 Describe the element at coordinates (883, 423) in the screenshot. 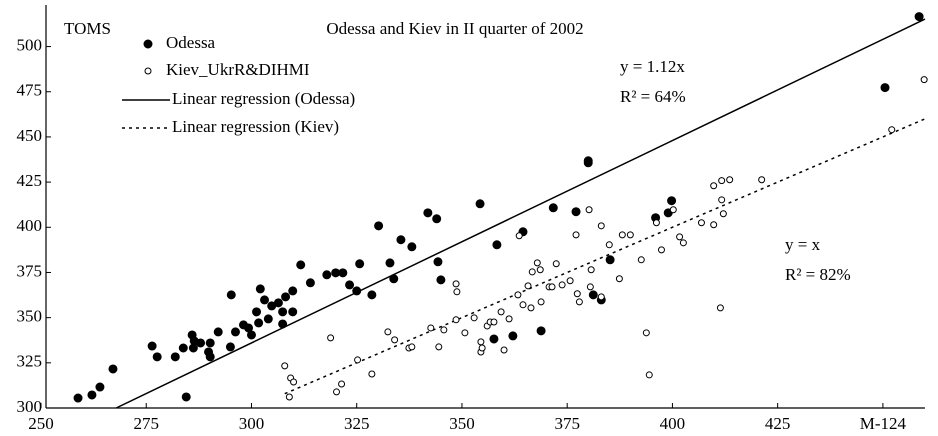

I see `x-tick-label: M-124` at that location.